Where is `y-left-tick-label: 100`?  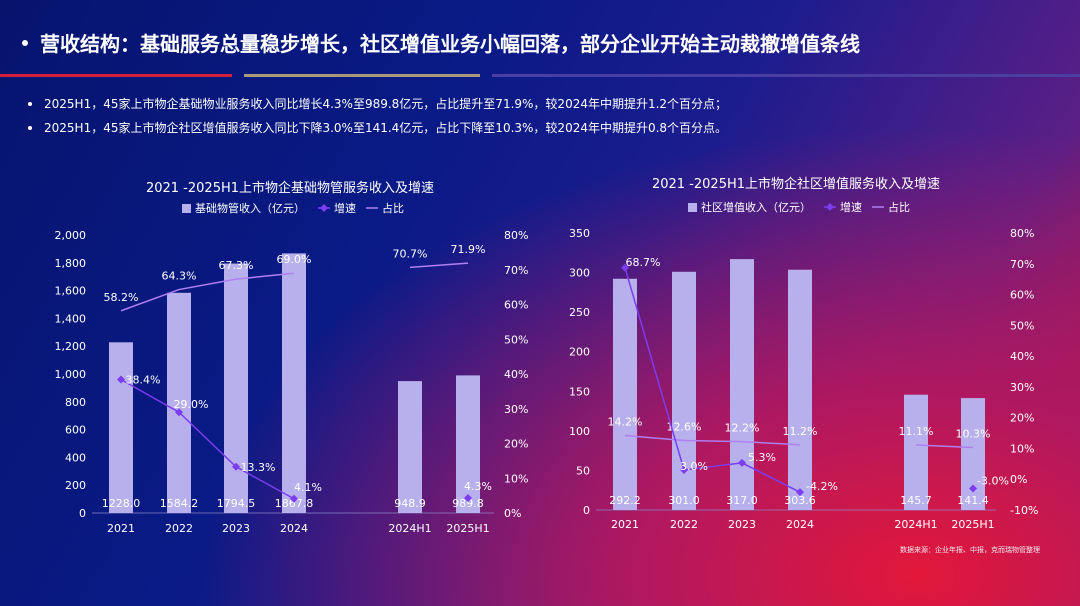 y-left-tick-label: 100 is located at coordinates (579, 431).